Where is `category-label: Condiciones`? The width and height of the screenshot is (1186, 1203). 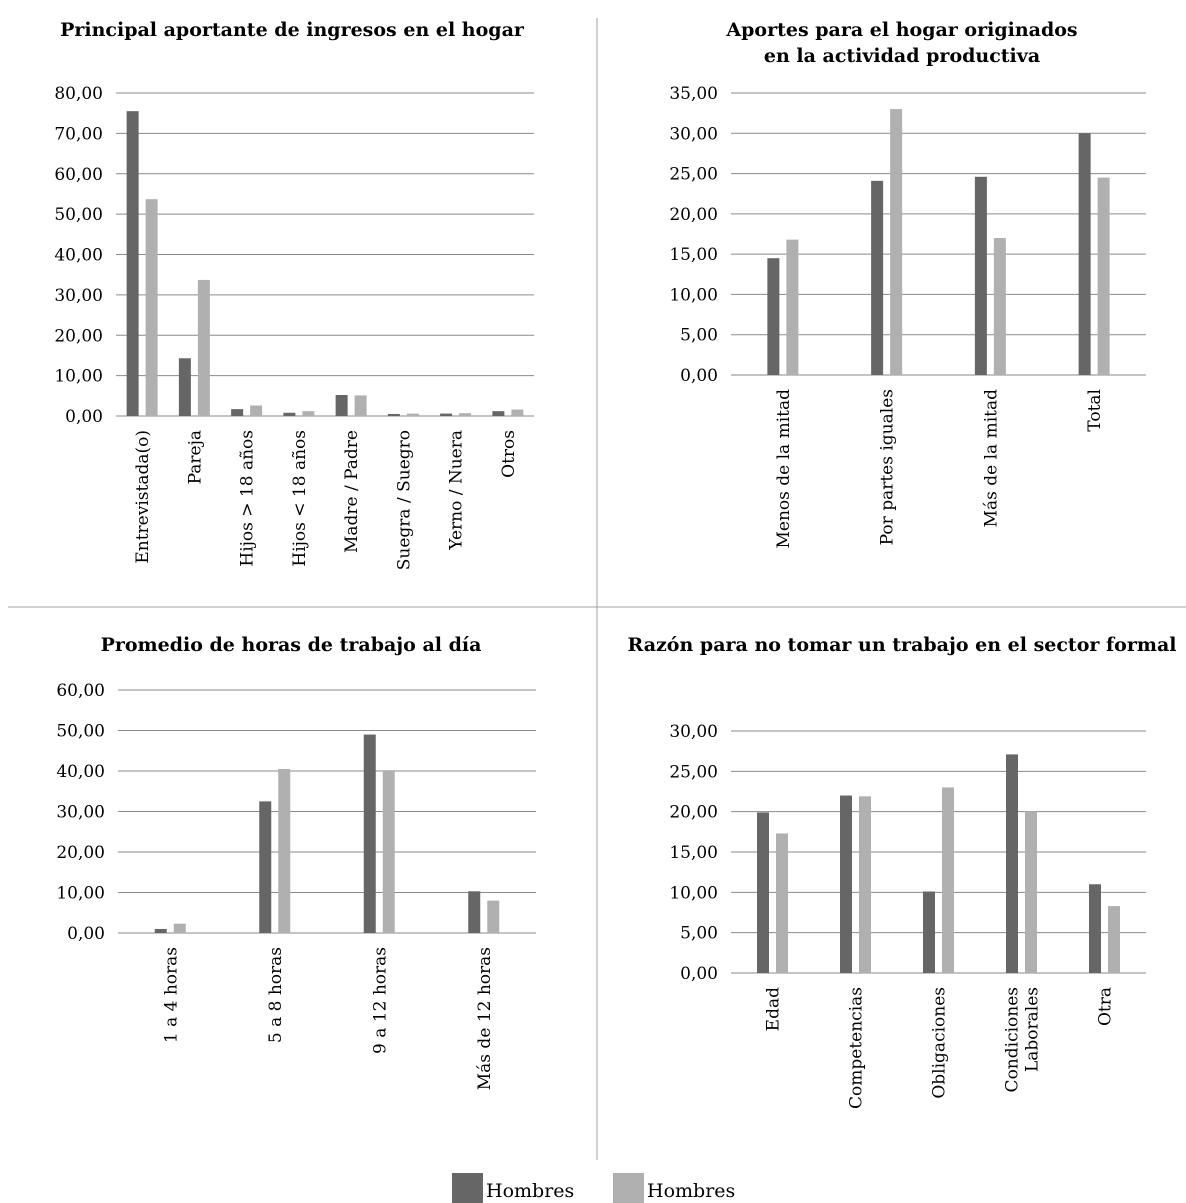 category-label: Condiciones is located at coordinates (1013, 1039).